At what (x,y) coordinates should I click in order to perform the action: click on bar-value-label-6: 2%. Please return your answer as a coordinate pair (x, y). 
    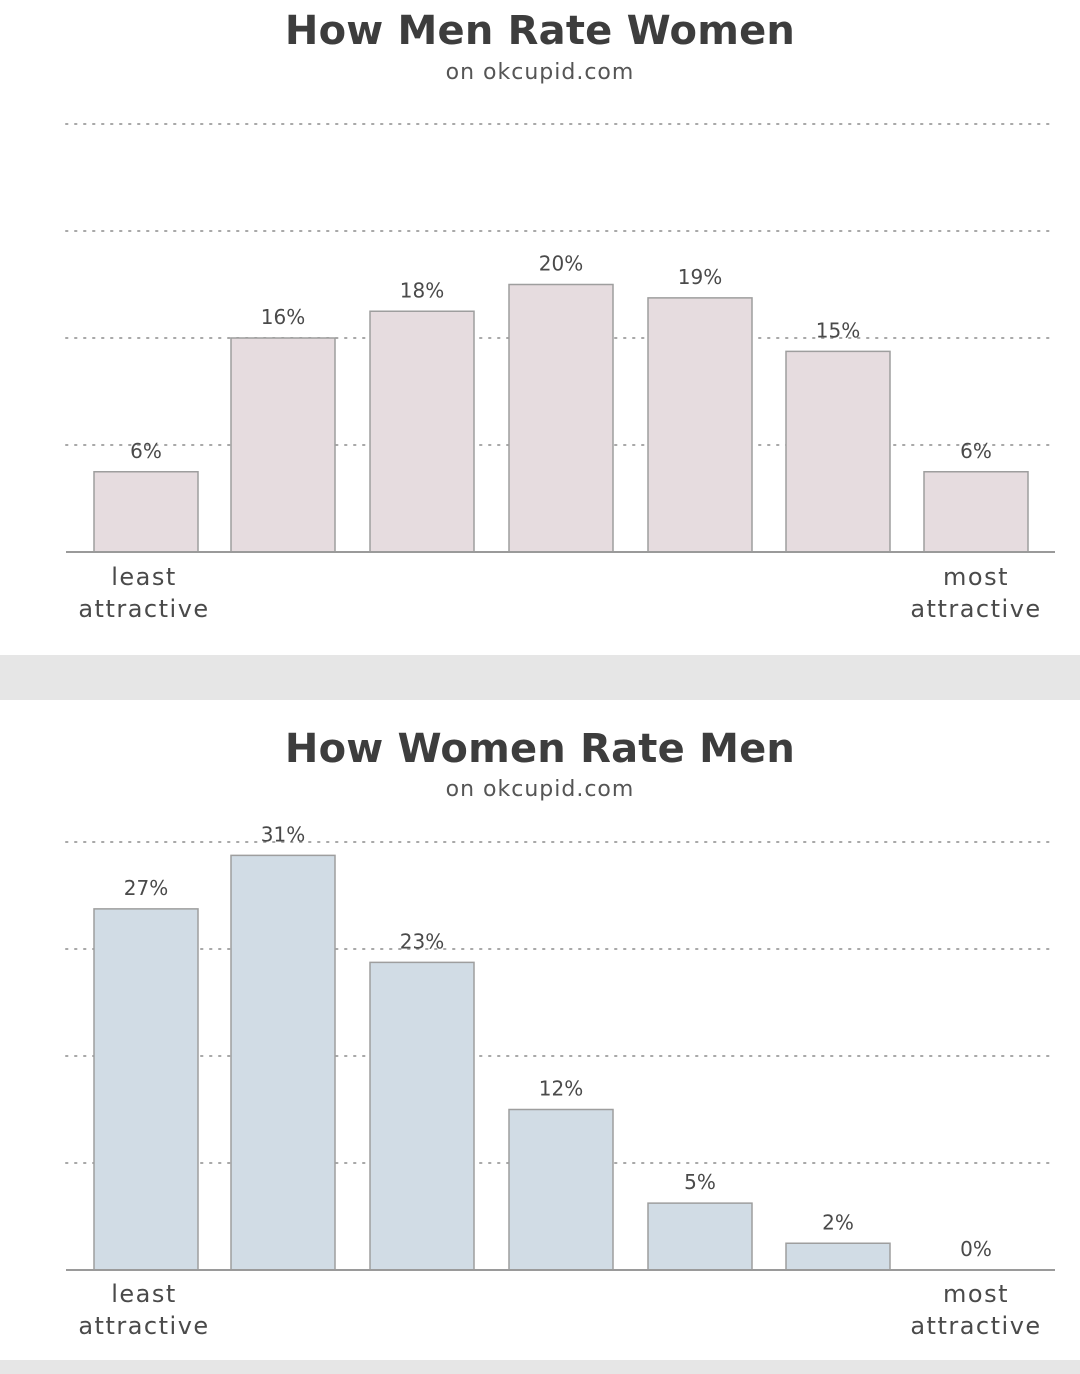
    Looking at the image, I should click on (838, 1222).